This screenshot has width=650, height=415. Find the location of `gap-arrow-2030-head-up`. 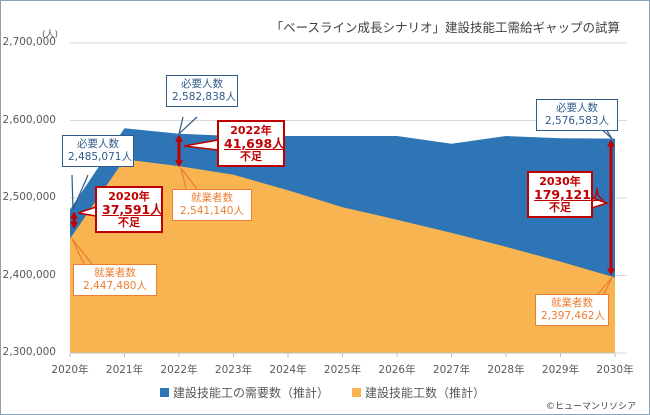

gap-arrow-2030-head-up is located at coordinates (611, 143).